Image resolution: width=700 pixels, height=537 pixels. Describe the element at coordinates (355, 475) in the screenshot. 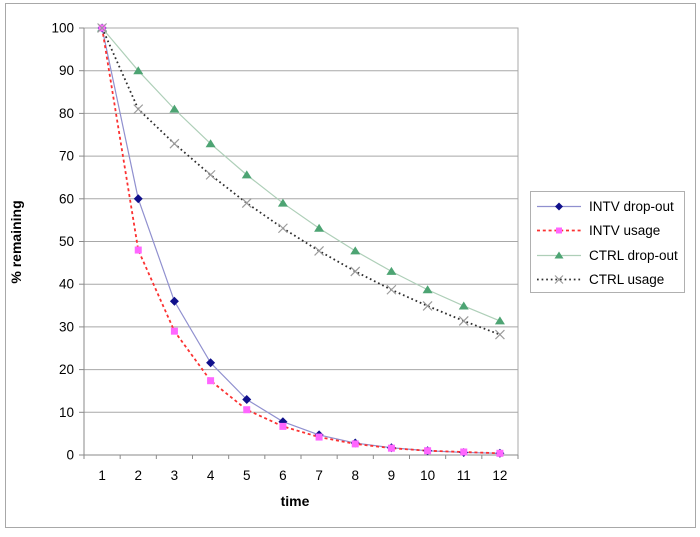

I see `x-tick-label: 8` at that location.